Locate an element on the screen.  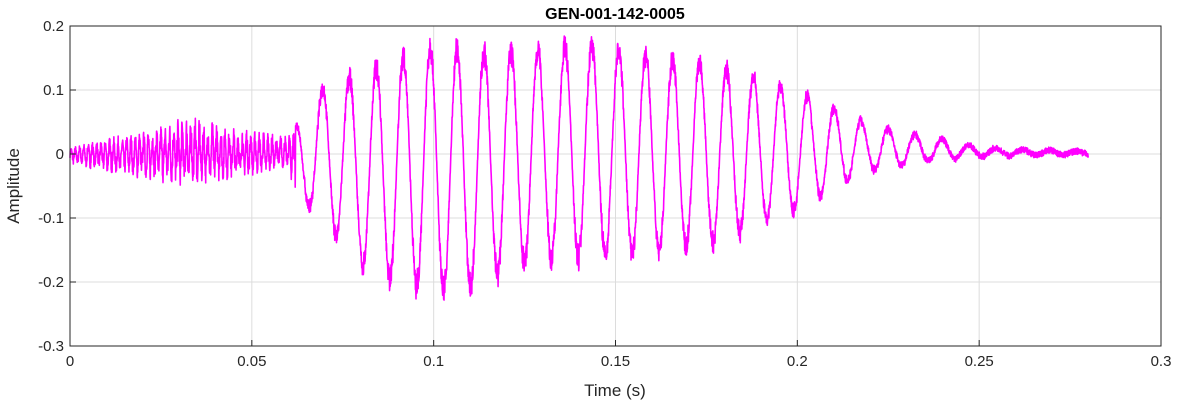
x-tick-label: 0 is located at coordinates (70, 361).